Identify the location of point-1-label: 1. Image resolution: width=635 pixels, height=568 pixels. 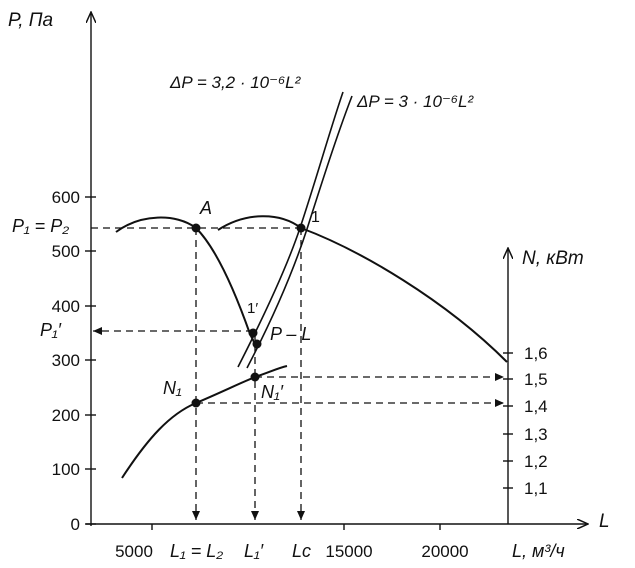
(315, 217).